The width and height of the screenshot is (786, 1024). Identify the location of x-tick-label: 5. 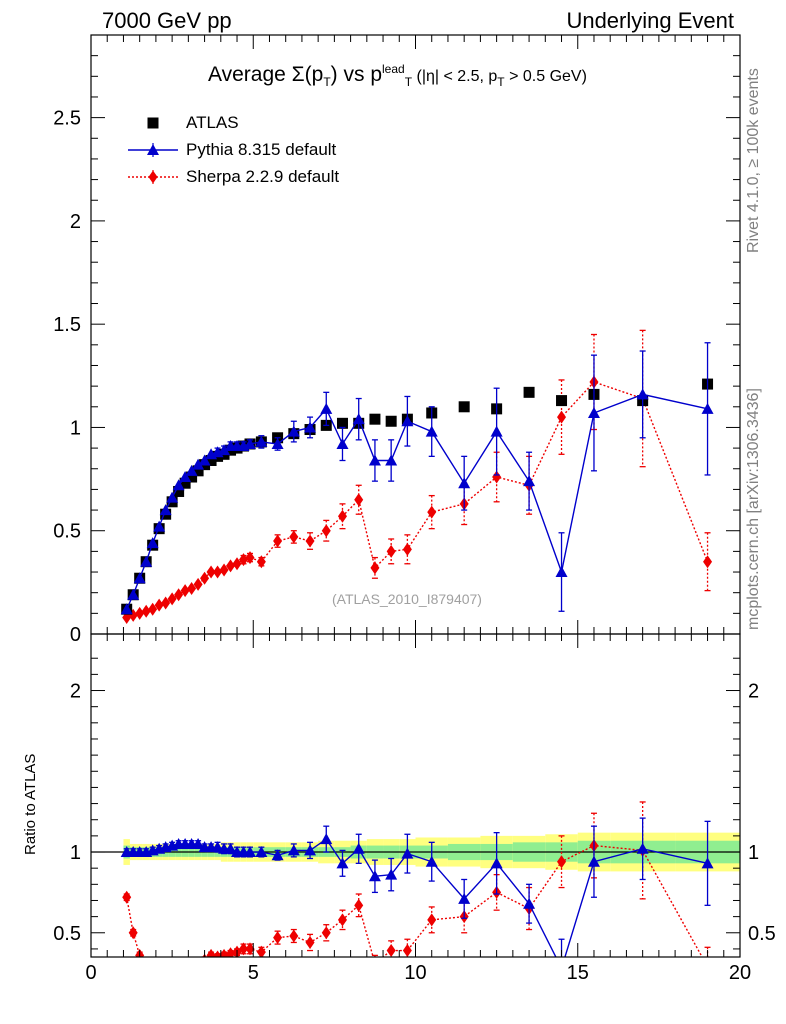
(253, 973).